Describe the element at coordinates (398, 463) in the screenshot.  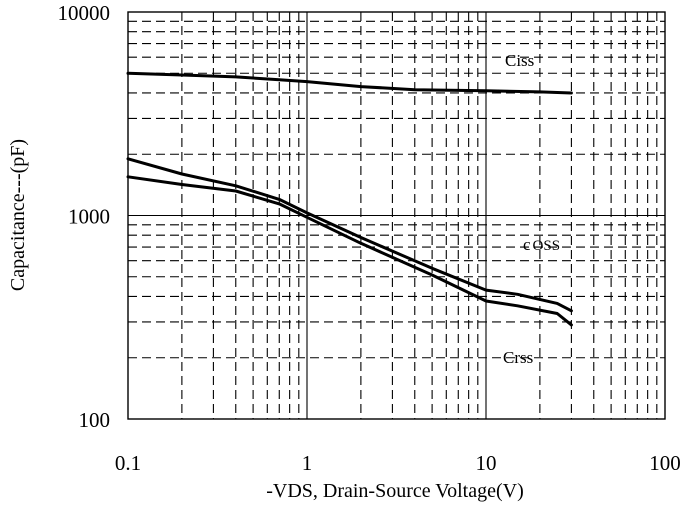
I see `x-tick-labels: 0.1 1 10 100` at that location.